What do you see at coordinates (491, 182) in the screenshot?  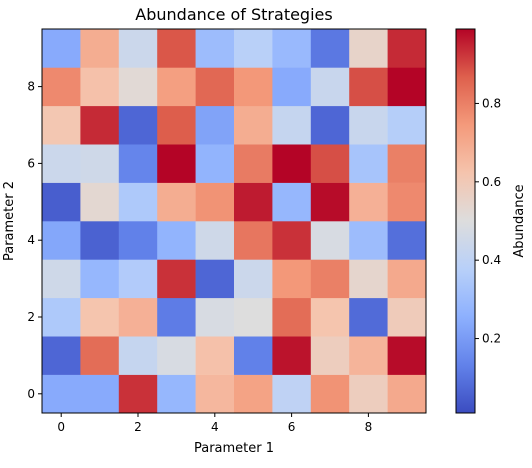 I see `colorbar-tick-label: 0.6` at bounding box center [491, 182].